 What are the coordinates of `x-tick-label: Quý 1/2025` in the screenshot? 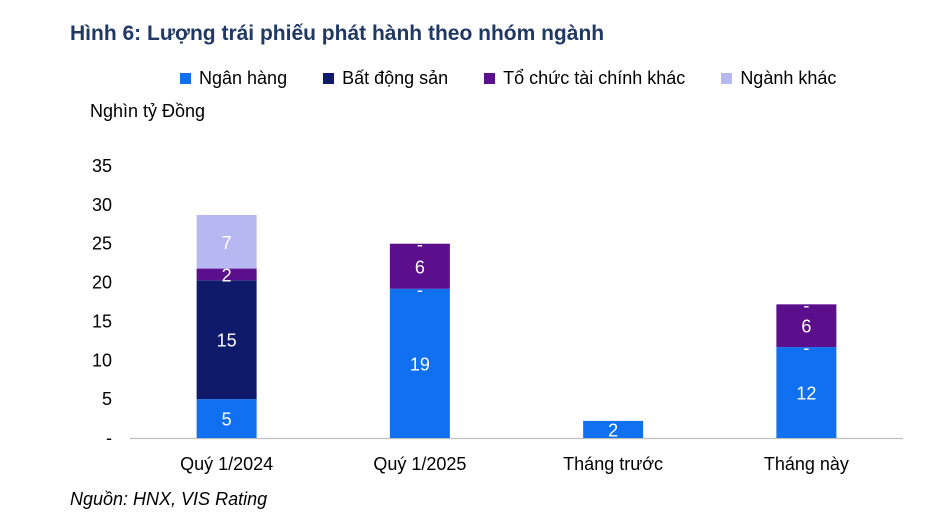 It's located at (419, 464).